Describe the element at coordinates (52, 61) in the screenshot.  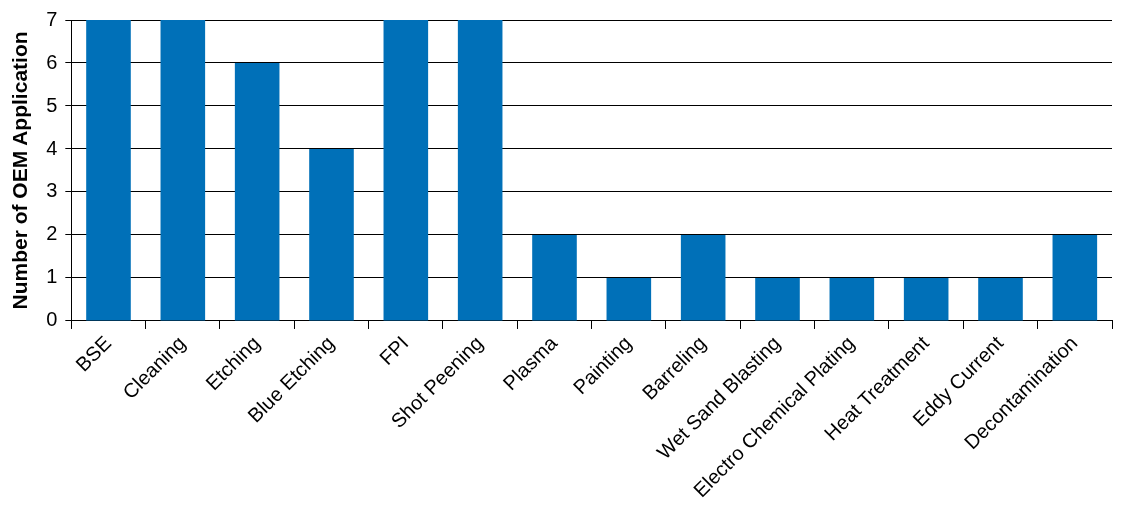
I see `y-tick-label: 6` at that location.